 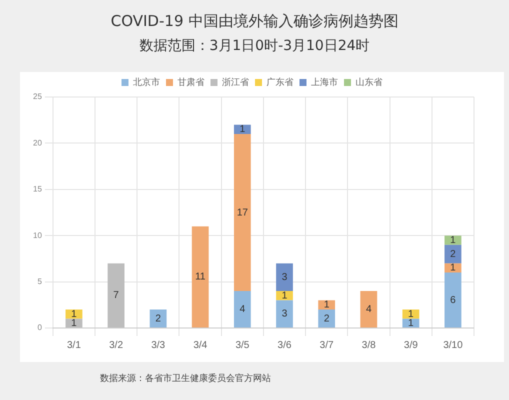 I want to click on x-tick-label: 3/8, so click(x=369, y=345).